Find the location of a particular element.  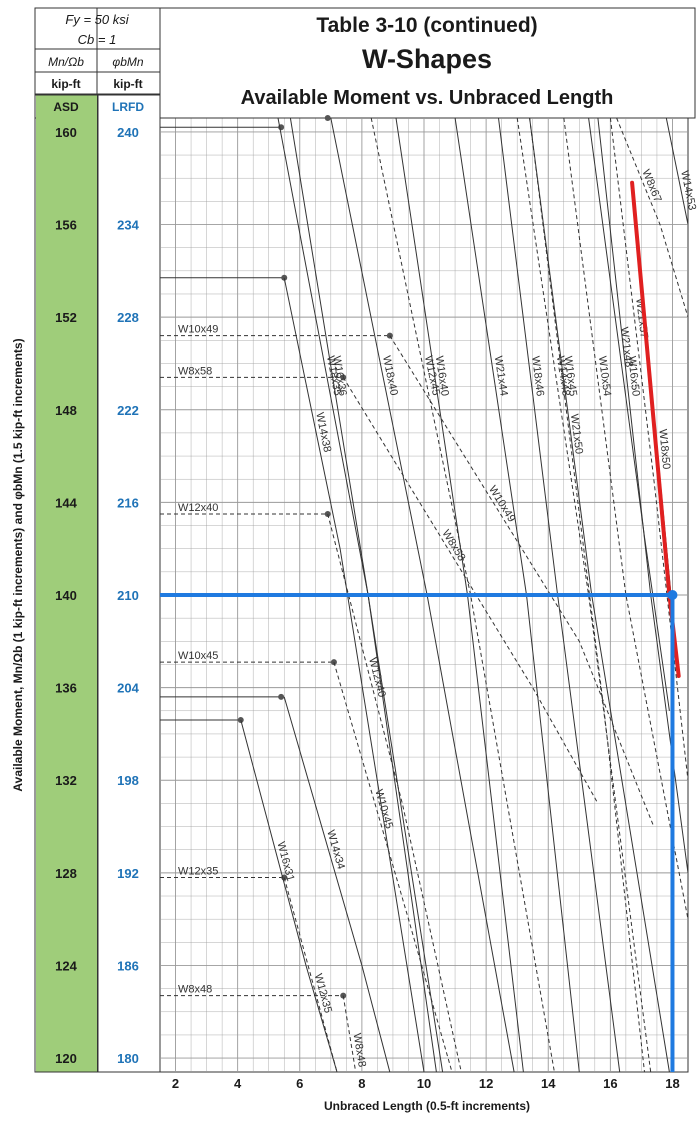

flat-segment-label: W12x35 is located at coordinates (198, 871).